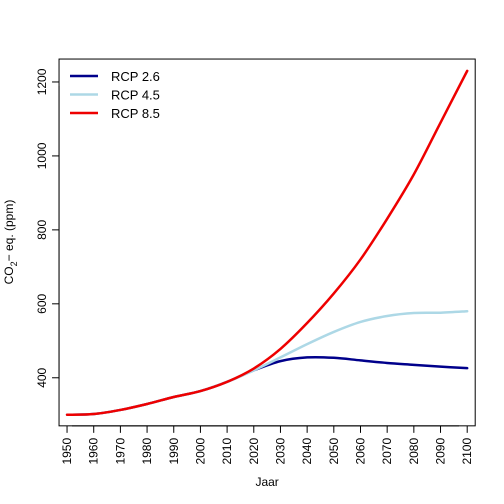 The image size is (504, 504). Describe the element at coordinates (307, 451) in the screenshot. I see `x-tick-label-2040: 2040` at that location.